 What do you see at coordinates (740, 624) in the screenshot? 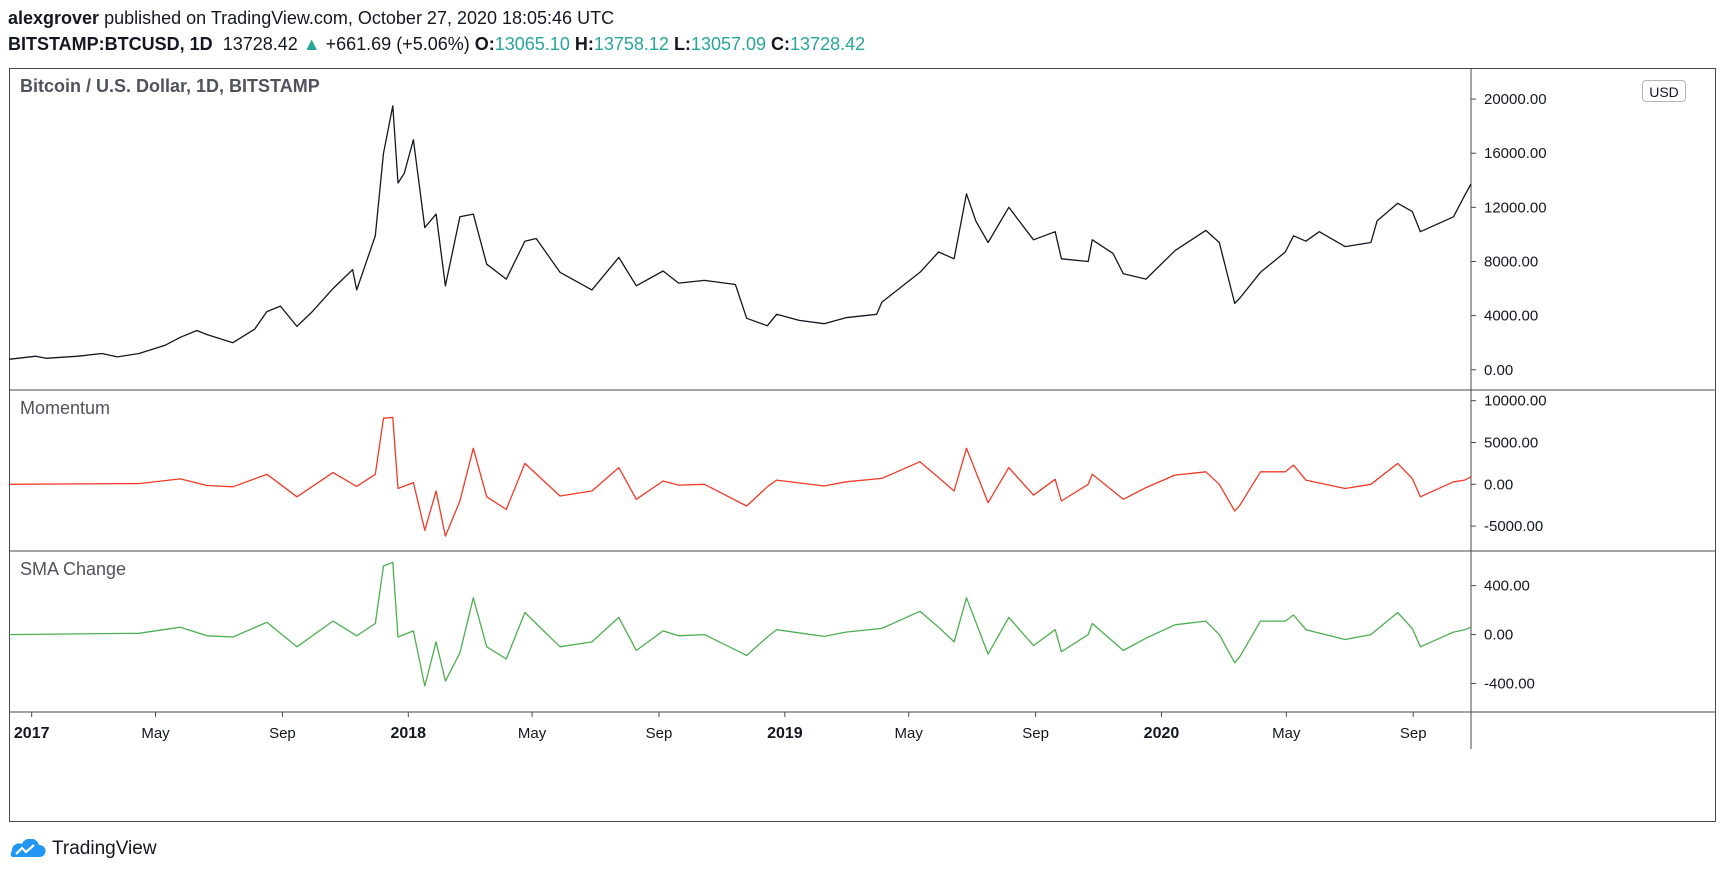
I see `series-line-sma_change` at bounding box center [740, 624].